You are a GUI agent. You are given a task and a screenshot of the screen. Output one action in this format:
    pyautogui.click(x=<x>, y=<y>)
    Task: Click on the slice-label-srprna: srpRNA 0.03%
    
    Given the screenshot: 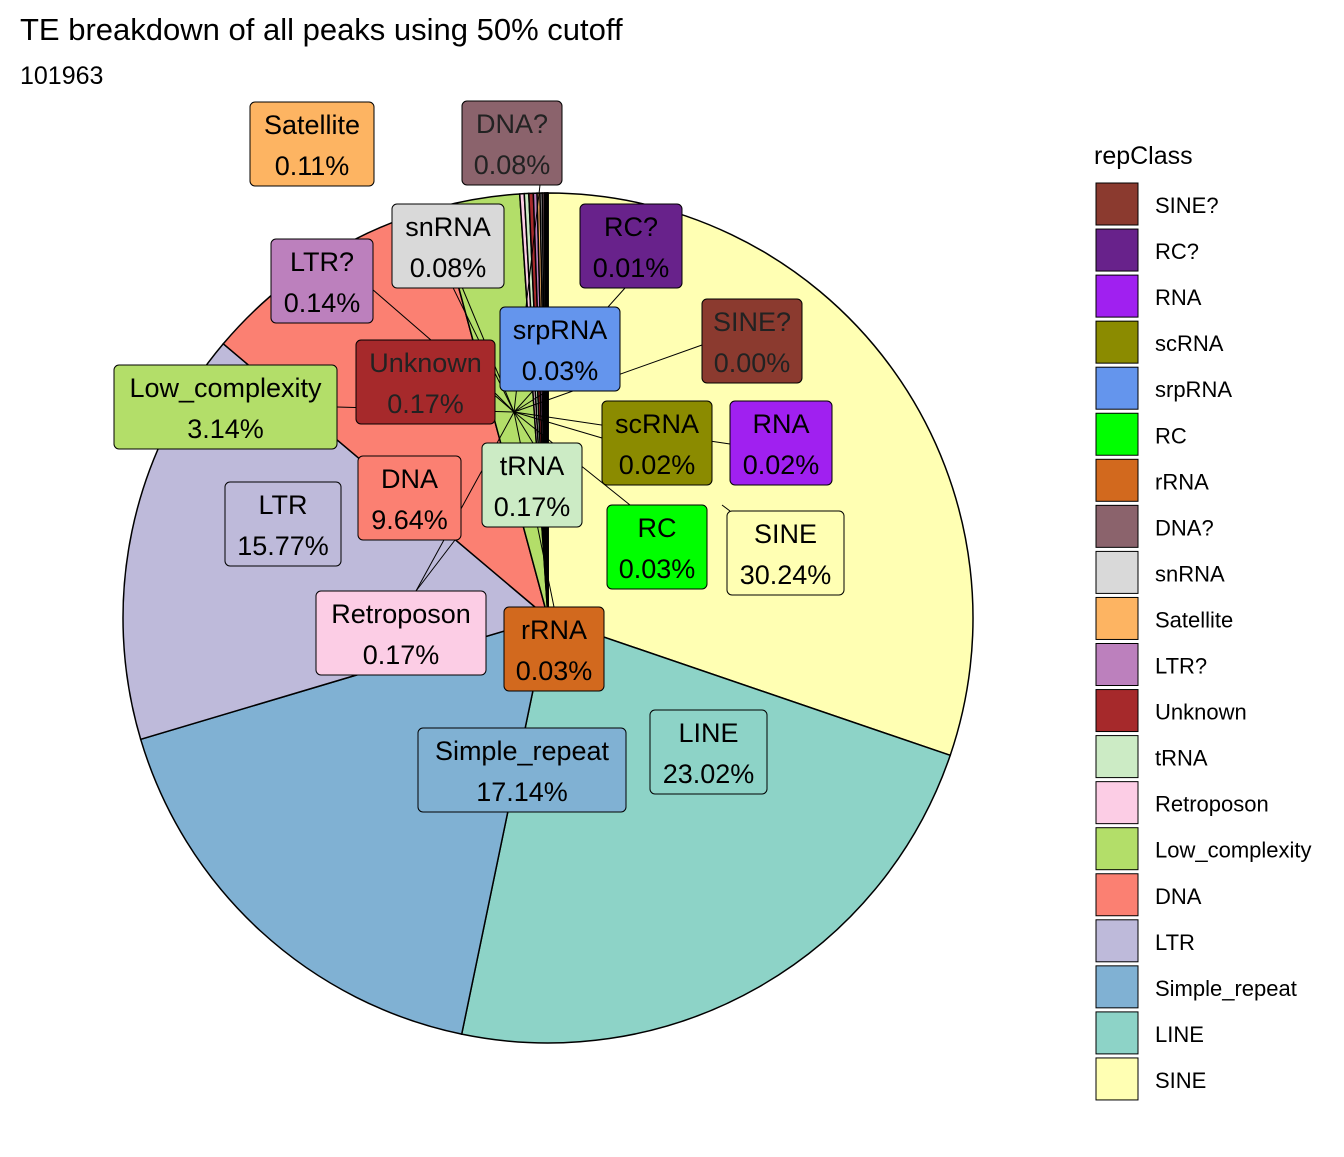 What is the action you would take?
    pyautogui.click(x=560, y=349)
    